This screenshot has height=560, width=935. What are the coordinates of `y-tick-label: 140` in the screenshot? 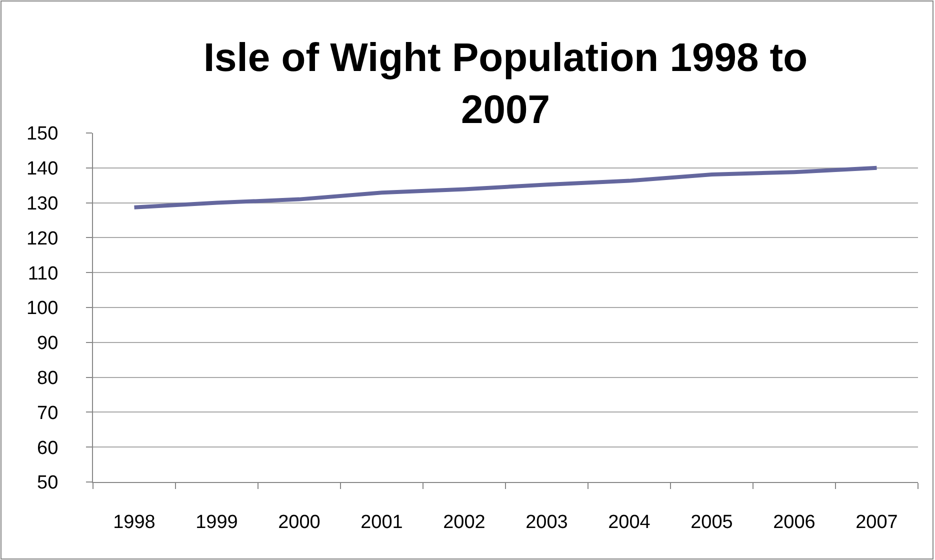 It's located at (42, 169).